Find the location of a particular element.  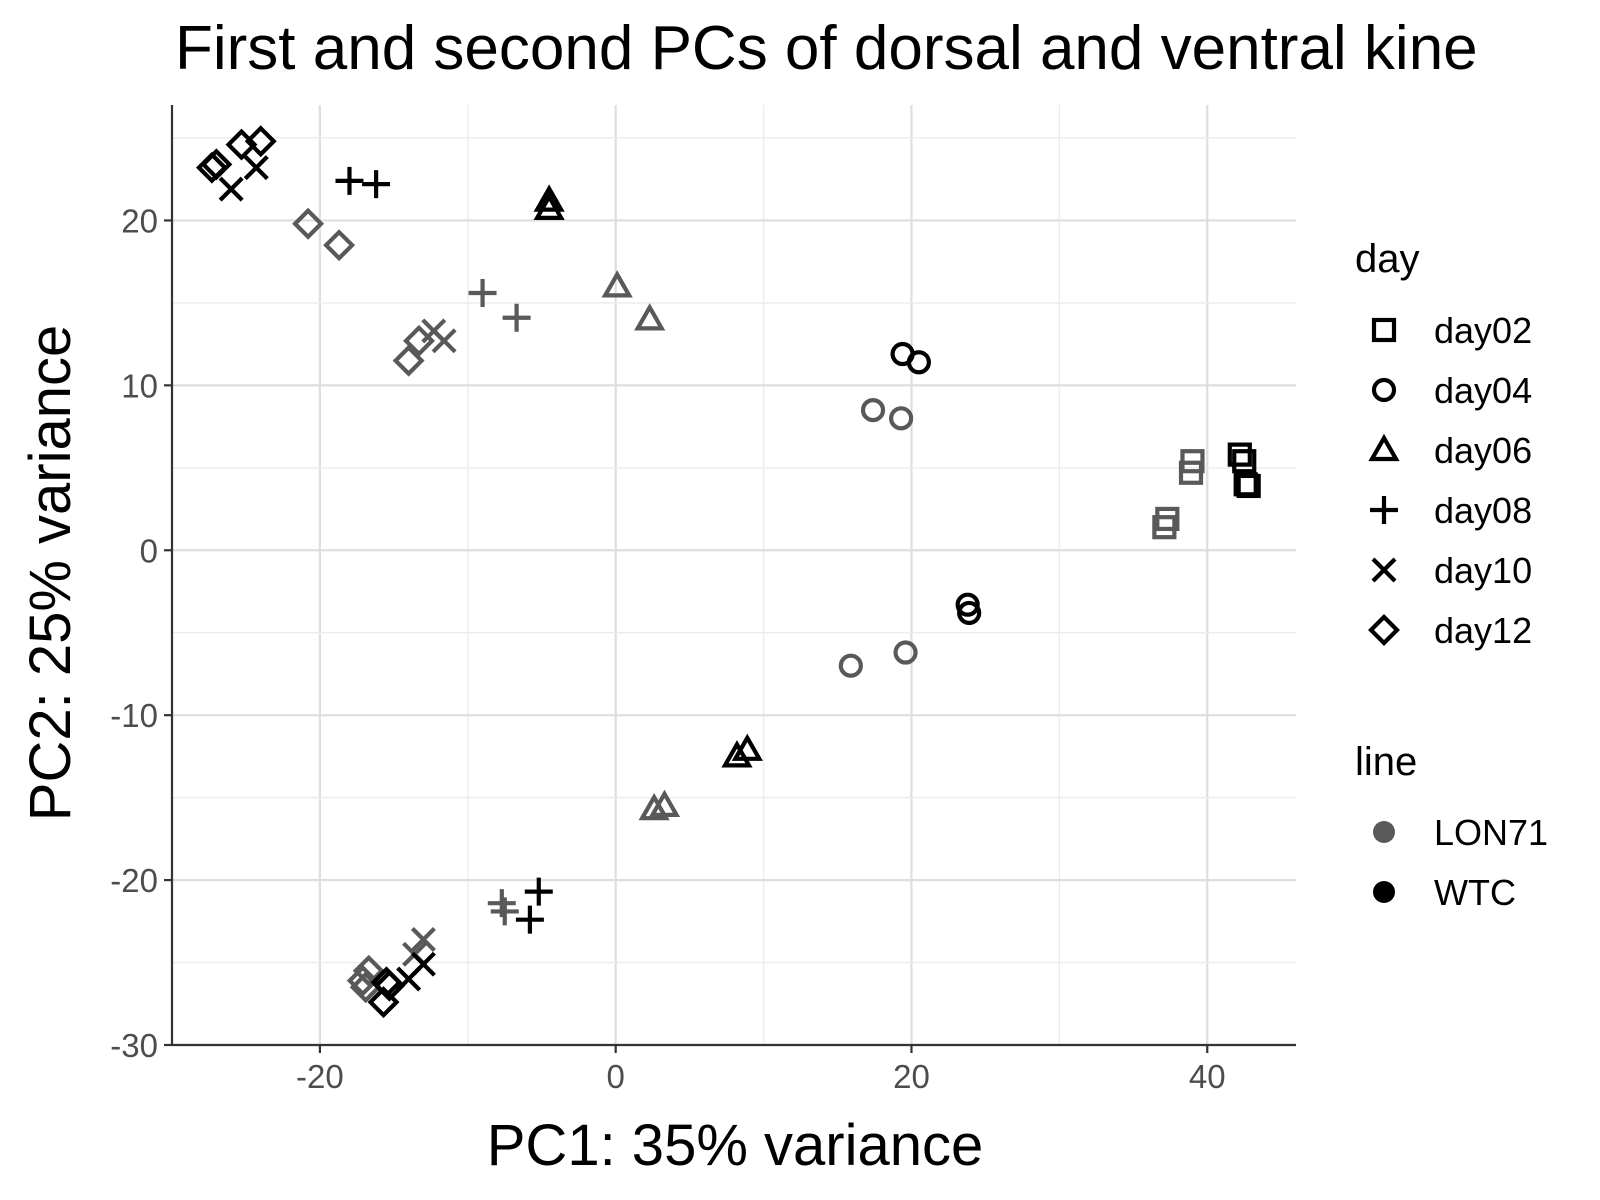

legend-label-wtc: WTC is located at coordinates (1475, 892).